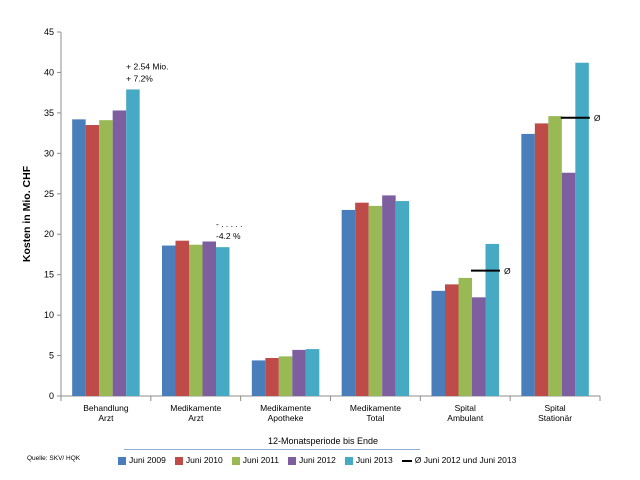 The width and height of the screenshot is (640, 480). Describe the element at coordinates (49, 194) in the screenshot. I see `y-tick-label: 25` at that location.